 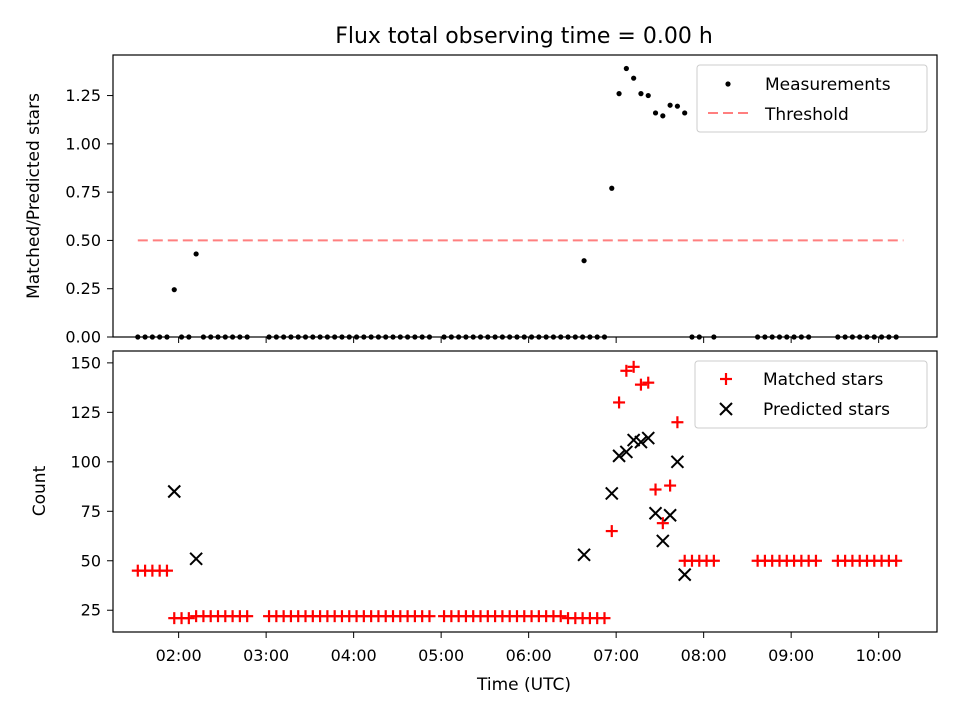 What do you see at coordinates (83, 143) in the screenshot?
I see `y-tick-label: 1.00` at bounding box center [83, 143].